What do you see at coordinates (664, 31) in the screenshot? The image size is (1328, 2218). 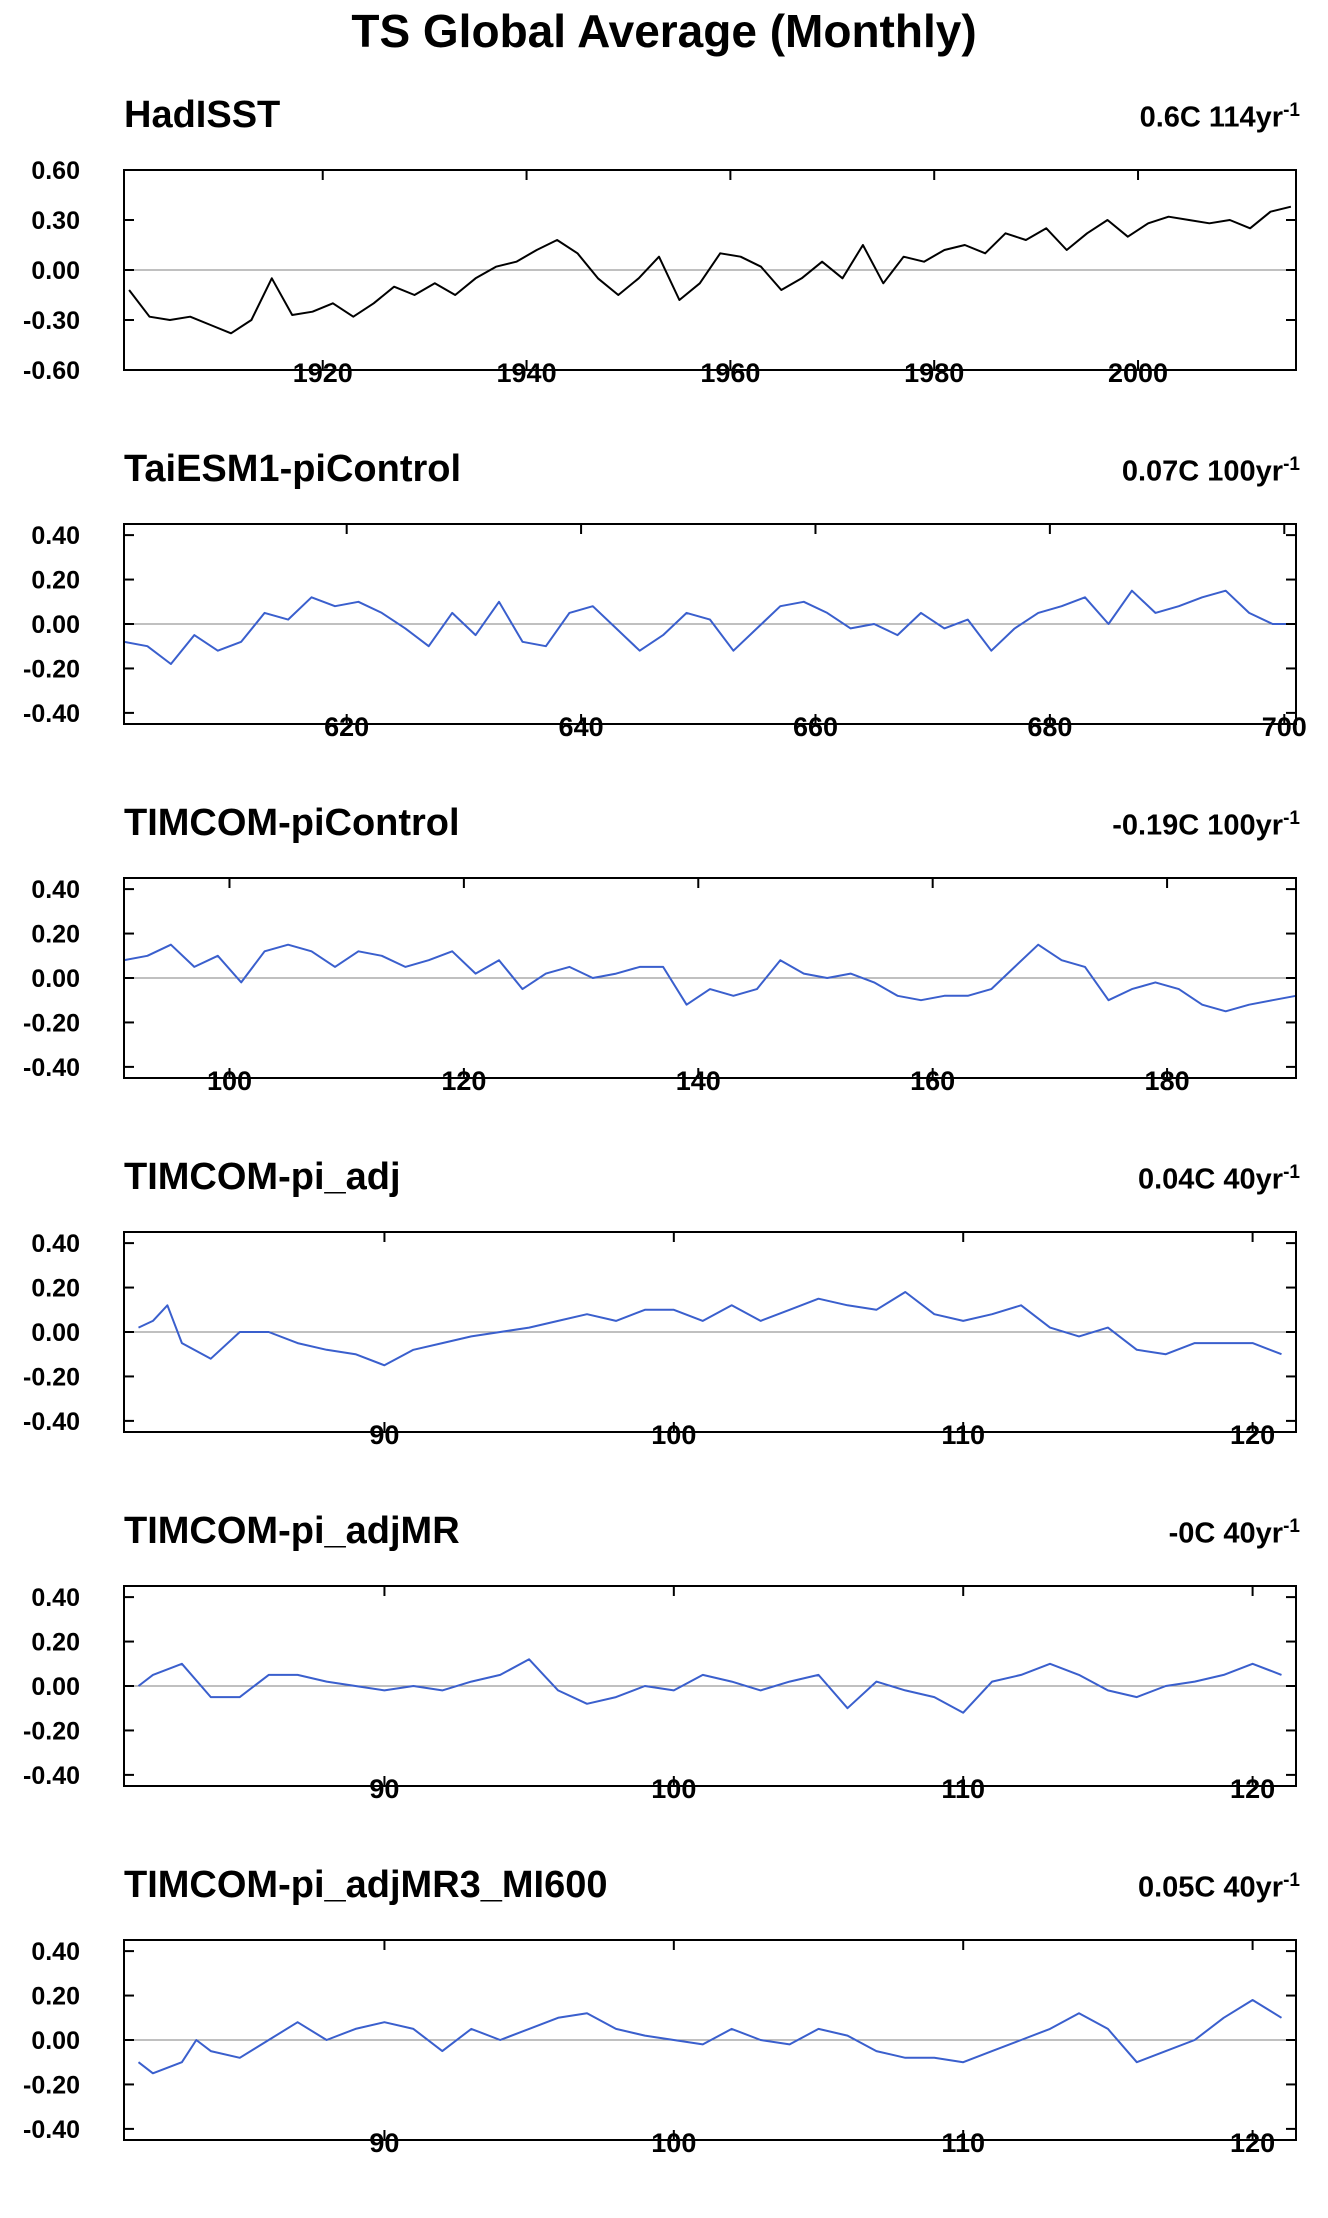 I see `figure-title: TS Global Average (Monthly)` at bounding box center [664, 31].